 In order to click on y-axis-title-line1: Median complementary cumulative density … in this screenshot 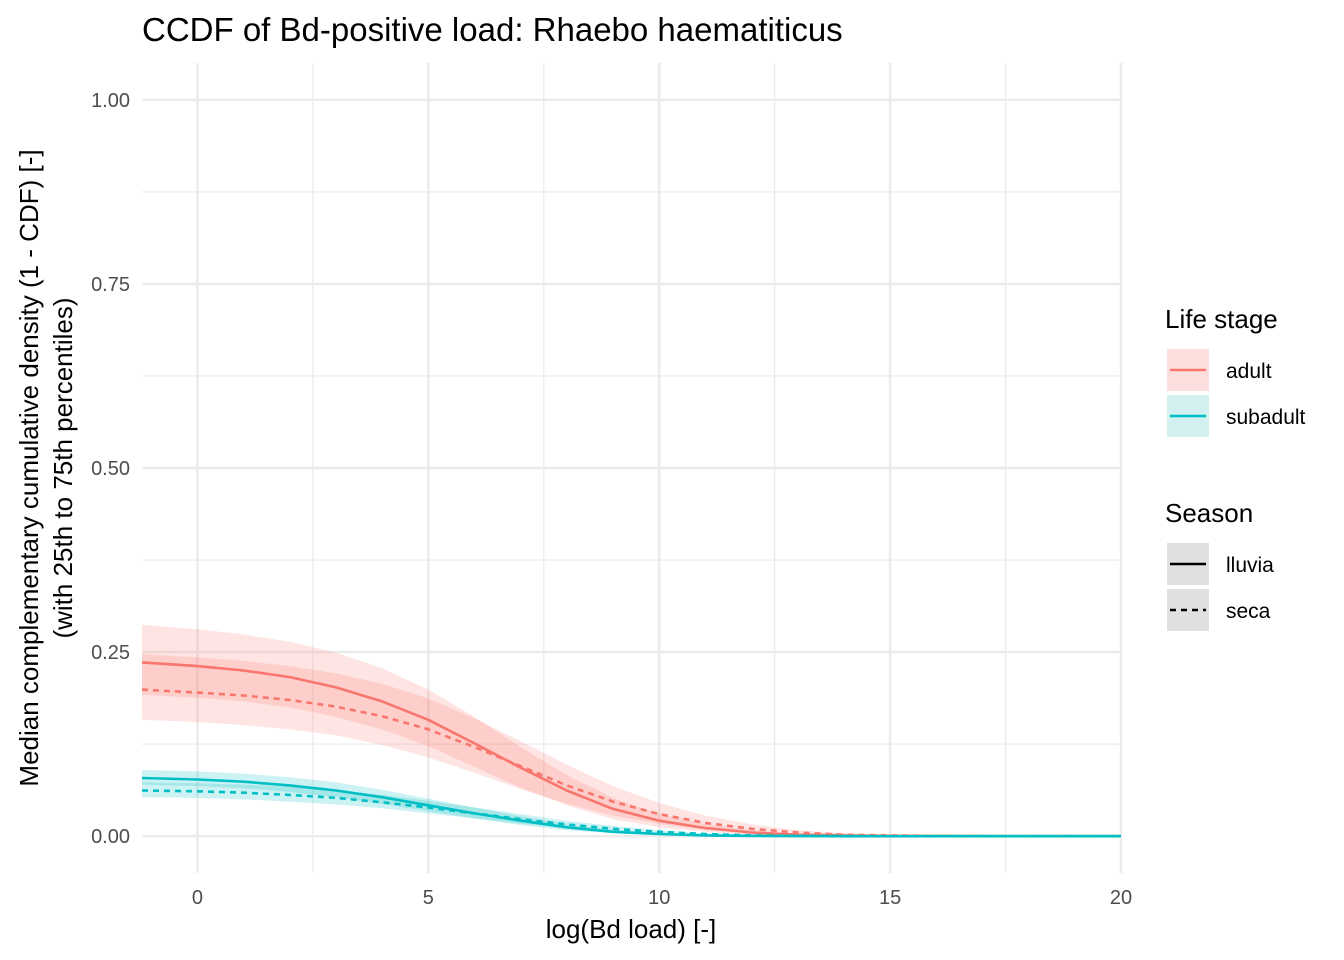, I will do `click(29, 467)`.